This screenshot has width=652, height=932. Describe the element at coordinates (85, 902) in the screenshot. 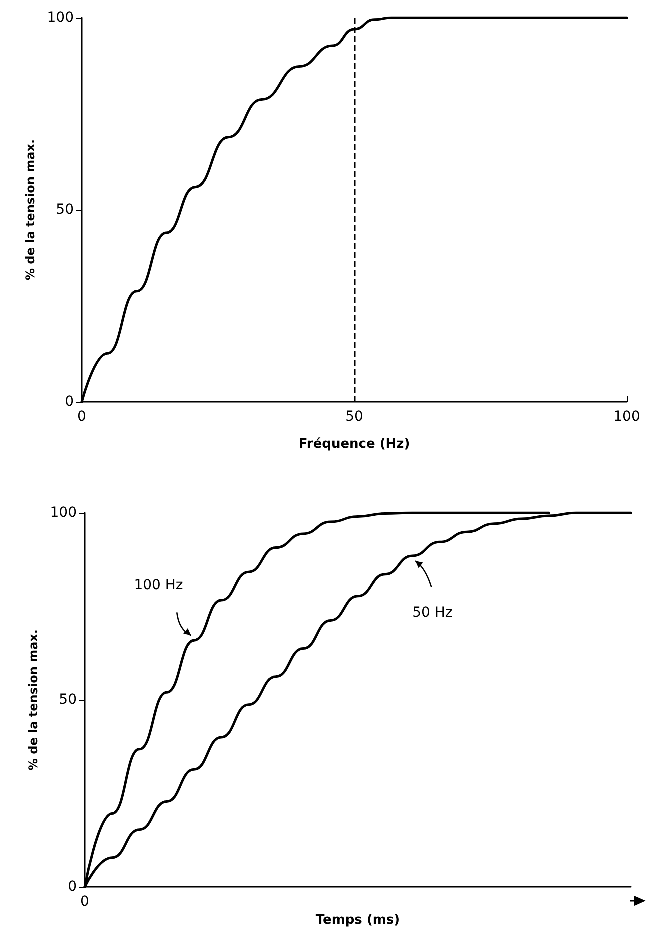

I see `category-label: 0` at that location.